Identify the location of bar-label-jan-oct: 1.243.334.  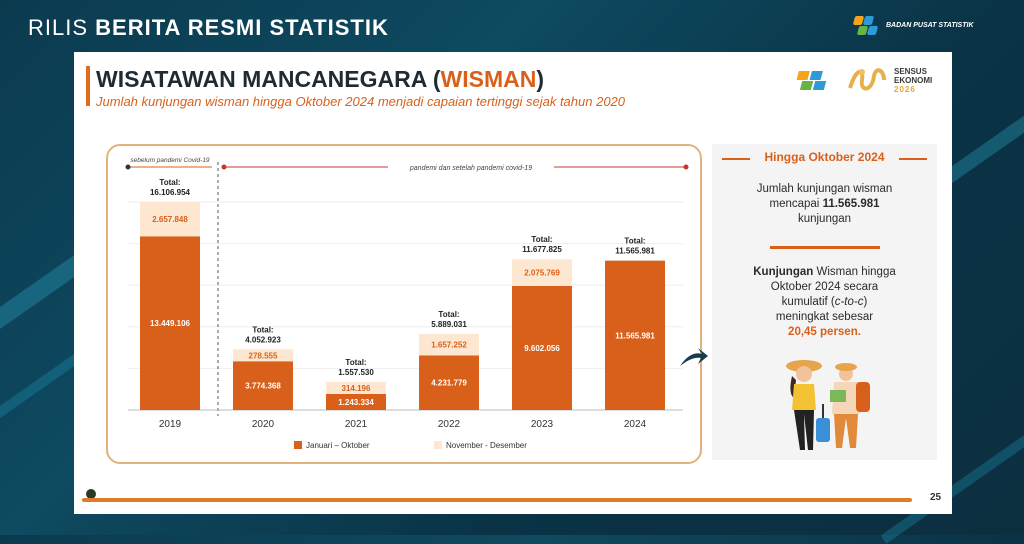
(356, 402).